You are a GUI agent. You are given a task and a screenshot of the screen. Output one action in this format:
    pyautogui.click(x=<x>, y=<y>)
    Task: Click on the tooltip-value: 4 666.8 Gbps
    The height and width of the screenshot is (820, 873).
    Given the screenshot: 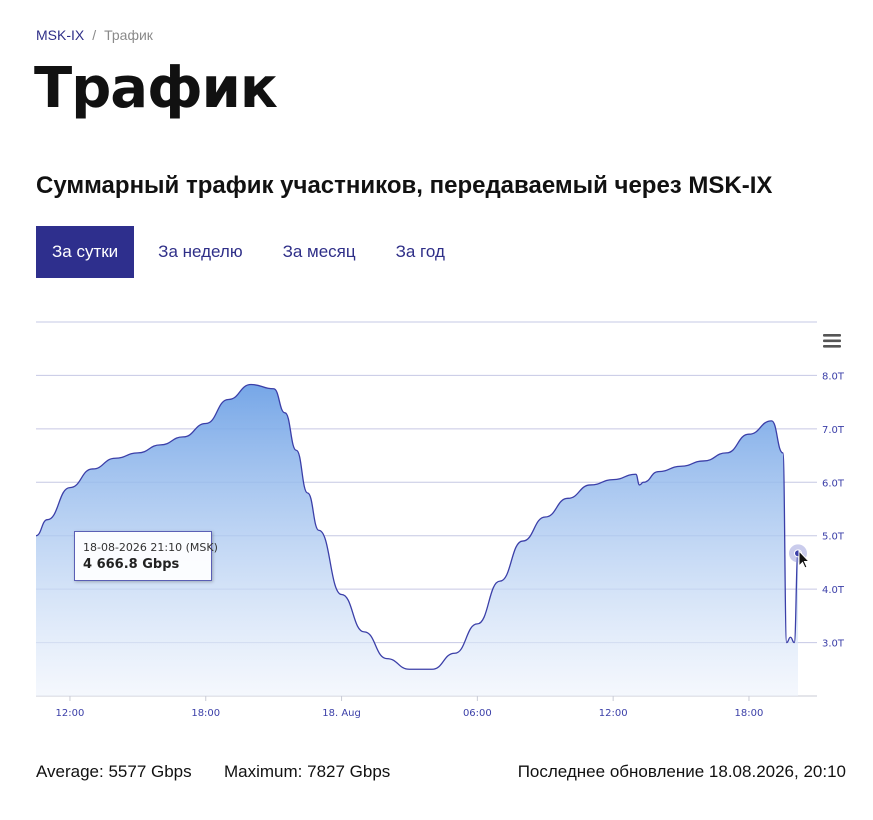 What is the action you would take?
    pyautogui.click(x=131, y=564)
    